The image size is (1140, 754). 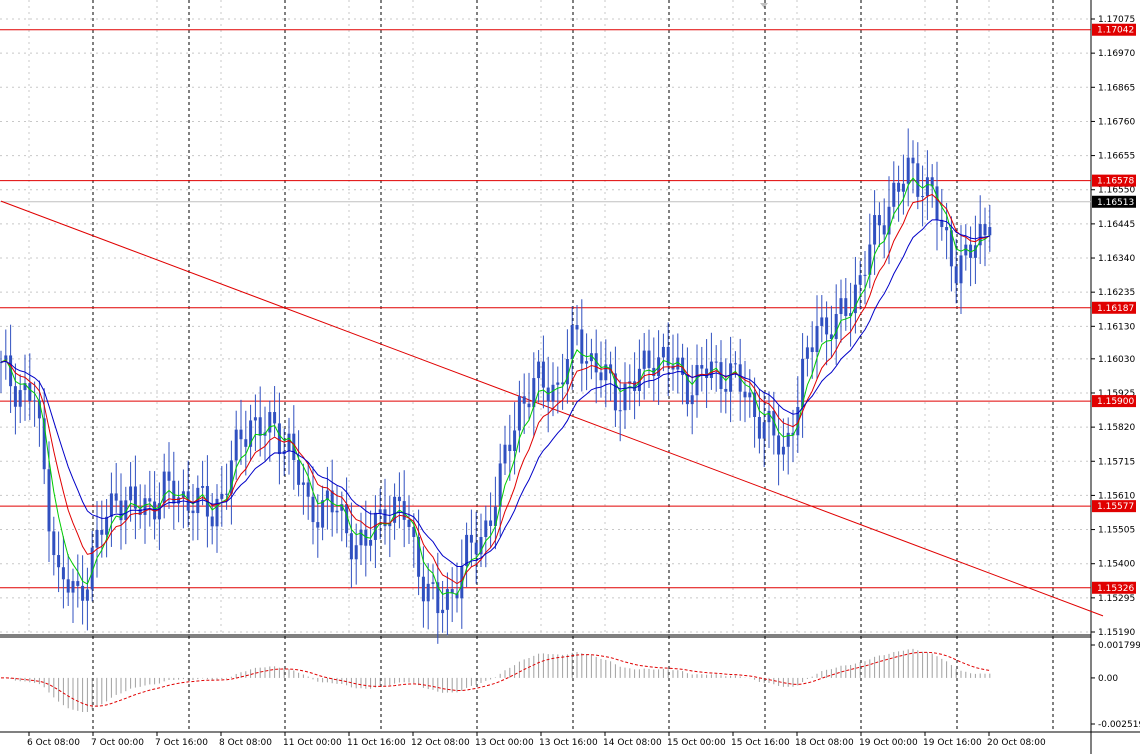 What do you see at coordinates (1116, 394) in the screenshot?
I see `price-tick-label: 1.15925` at bounding box center [1116, 394].